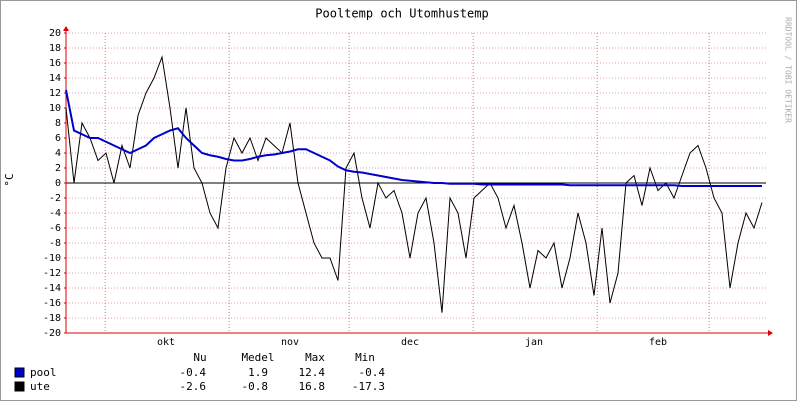  I want to click on stat-header: Nu, so click(199, 357).